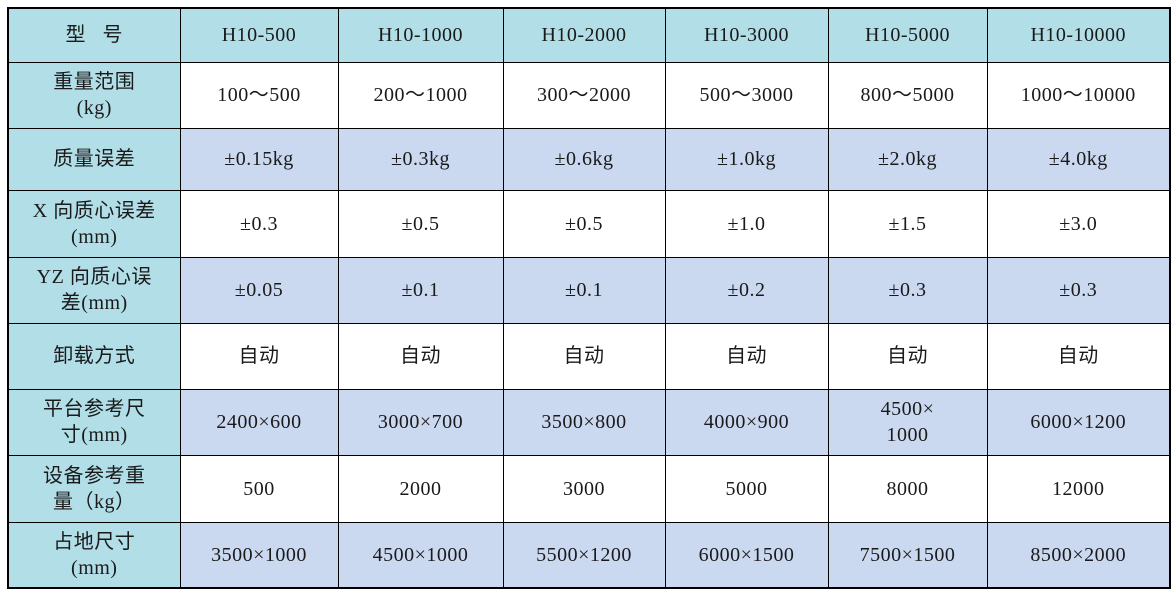 Image resolution: width=1176 pixels, height=596 pixels. What do you see at coordinates (259, 35) in the screenshot?
I see `model-header-cell: H10-500` at bounding box center [259, 35].